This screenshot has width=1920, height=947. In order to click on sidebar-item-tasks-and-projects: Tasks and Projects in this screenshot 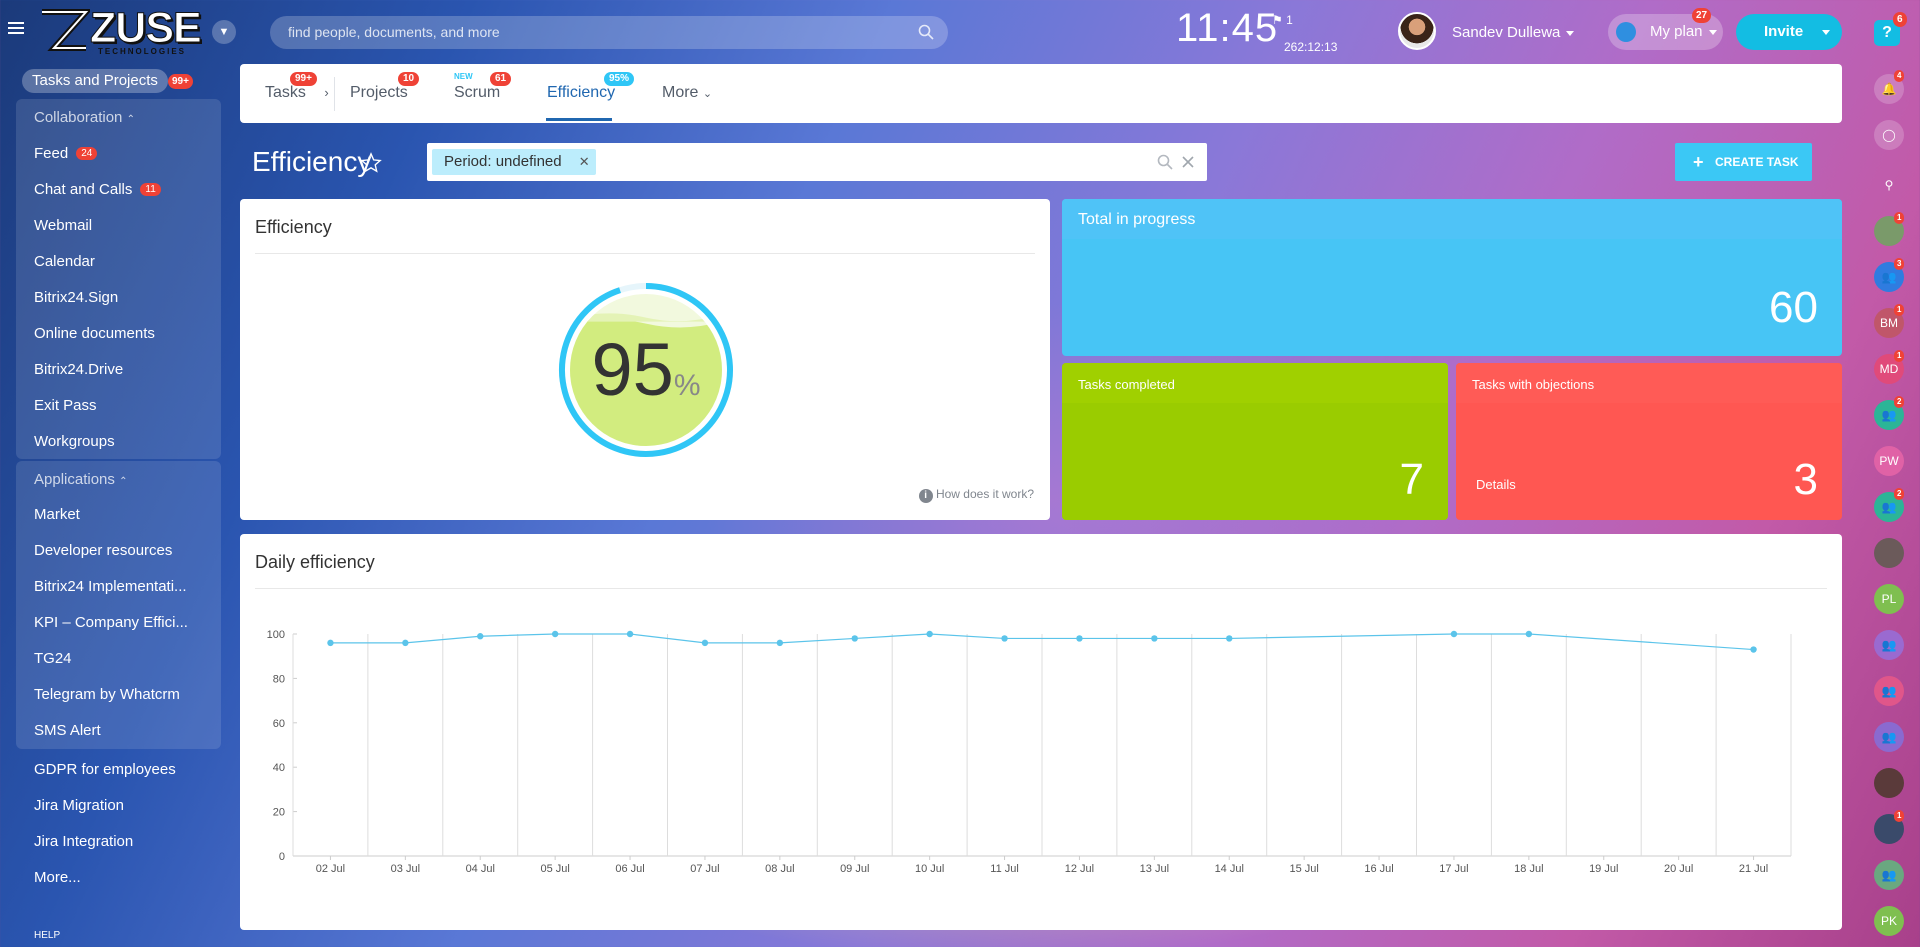, I will do `click(95, 81)`.